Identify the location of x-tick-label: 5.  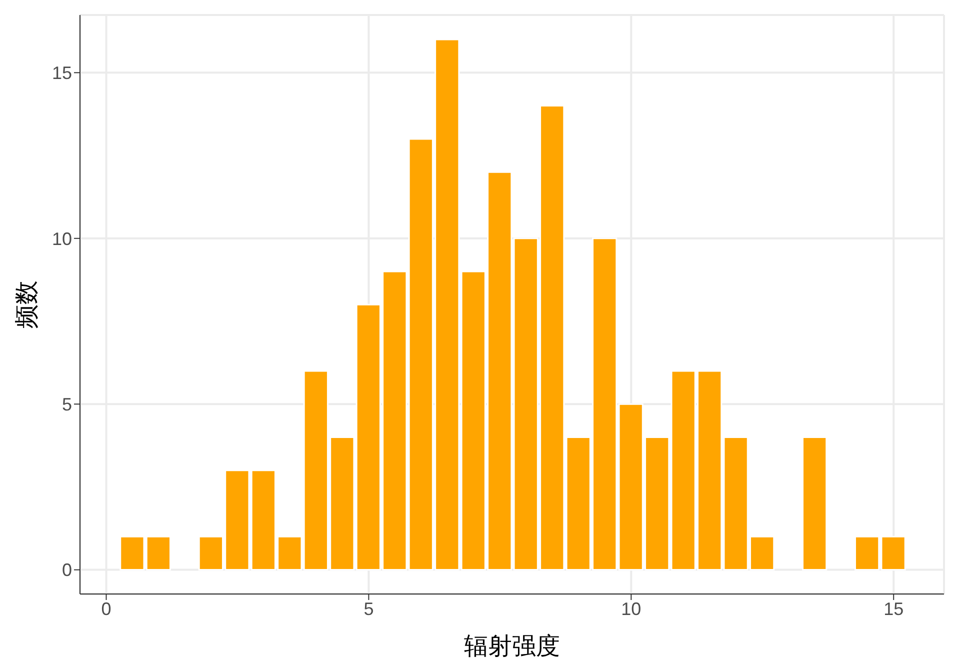
(369, 608).